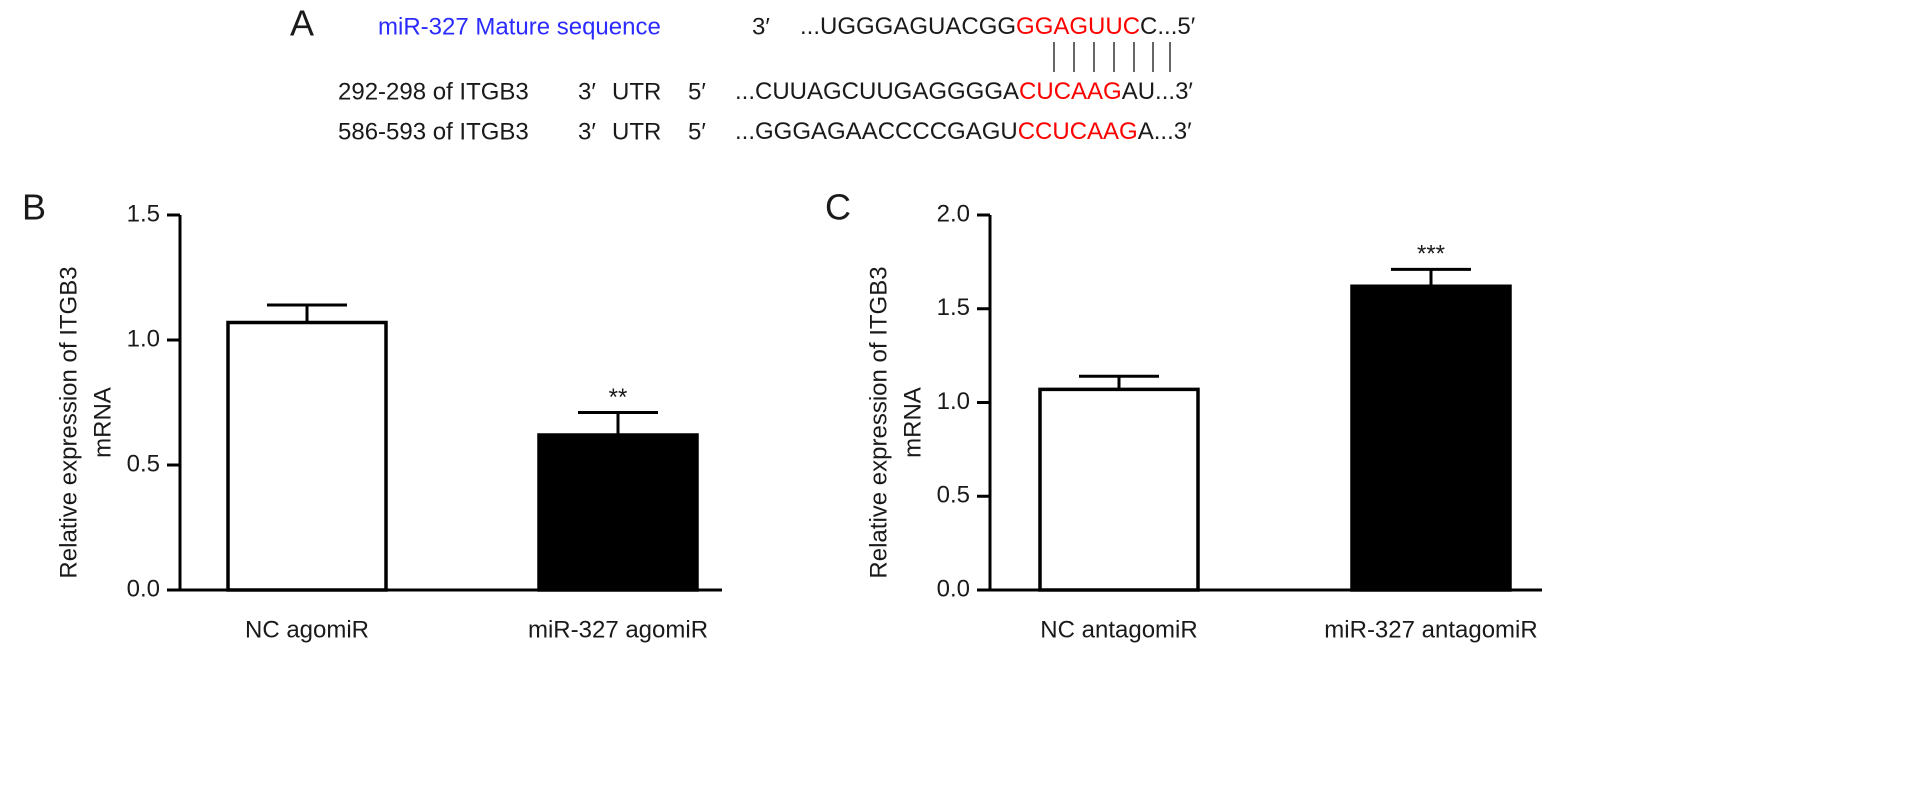 Image resolution: width=1913 pixels, height=794 pixels. I want to click on sequence-segment: ...CUUAGCUUGAGGGGA, so click(877, 91).